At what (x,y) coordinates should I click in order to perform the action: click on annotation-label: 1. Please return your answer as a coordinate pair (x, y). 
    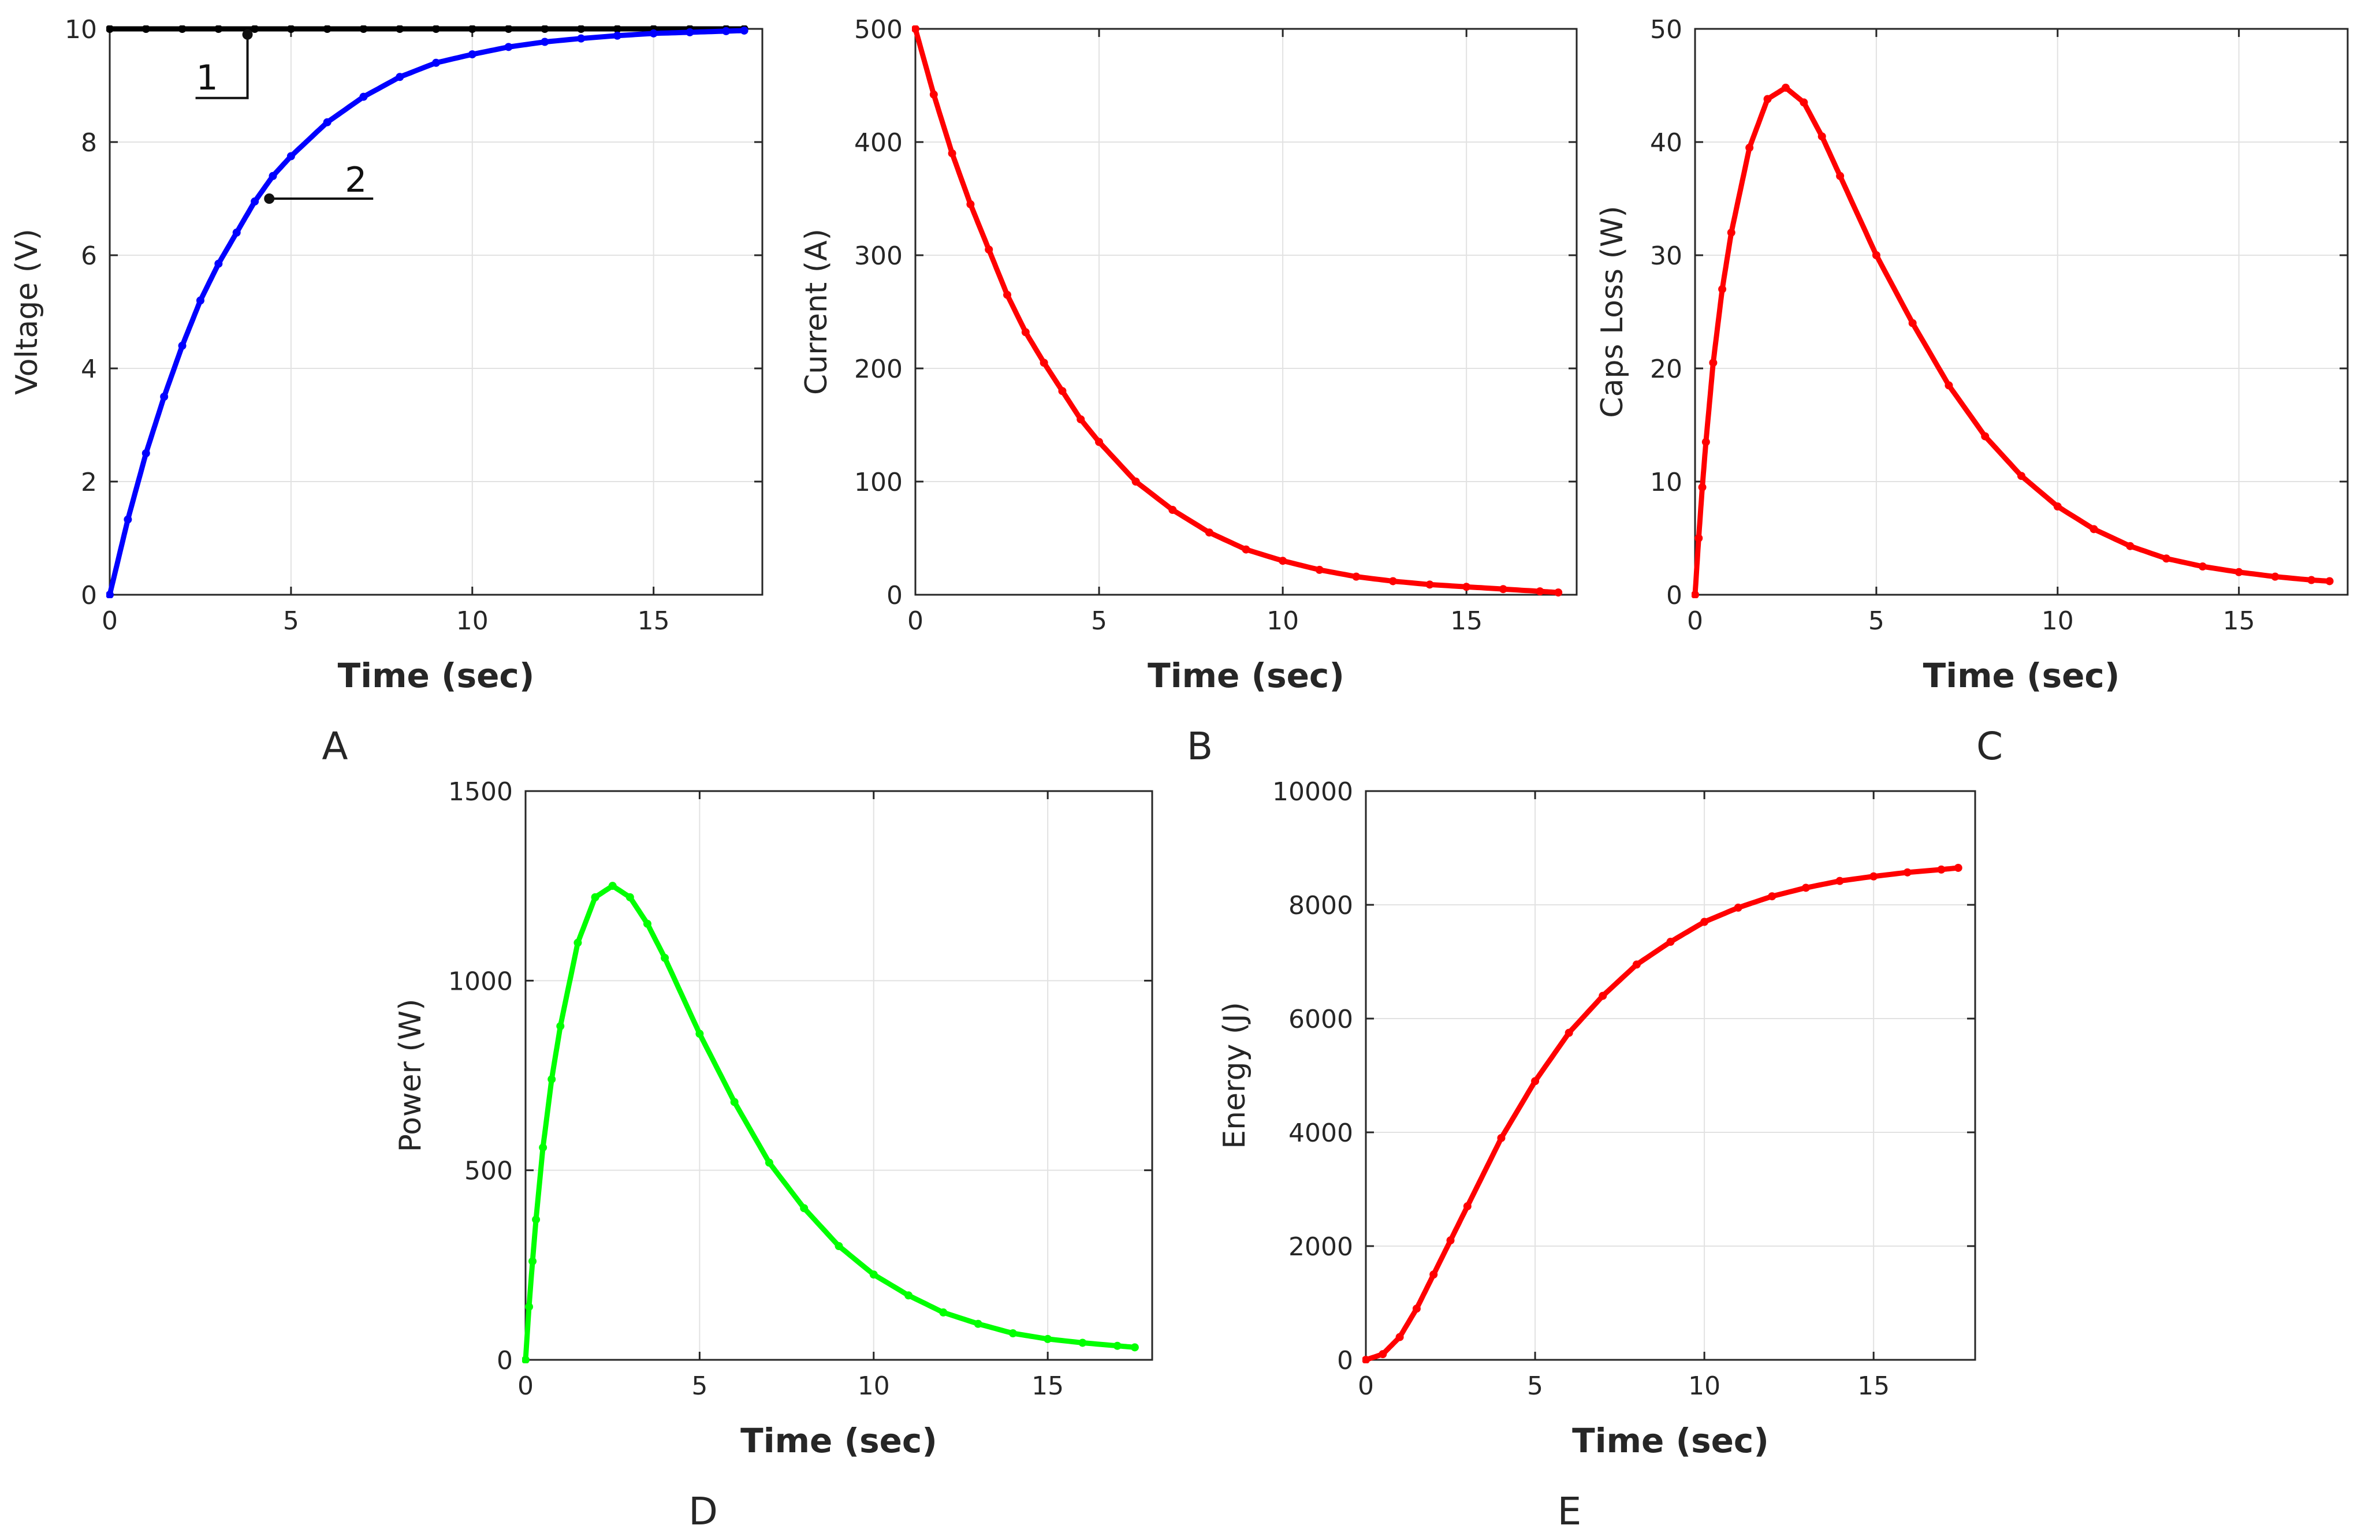
    Looking at the image, I should click on (207, 78).